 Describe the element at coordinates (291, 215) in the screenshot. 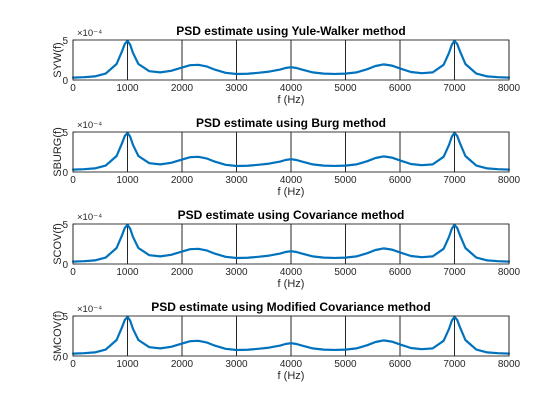

I see `chart-title: PSD estimate using Covariance method` at that location.